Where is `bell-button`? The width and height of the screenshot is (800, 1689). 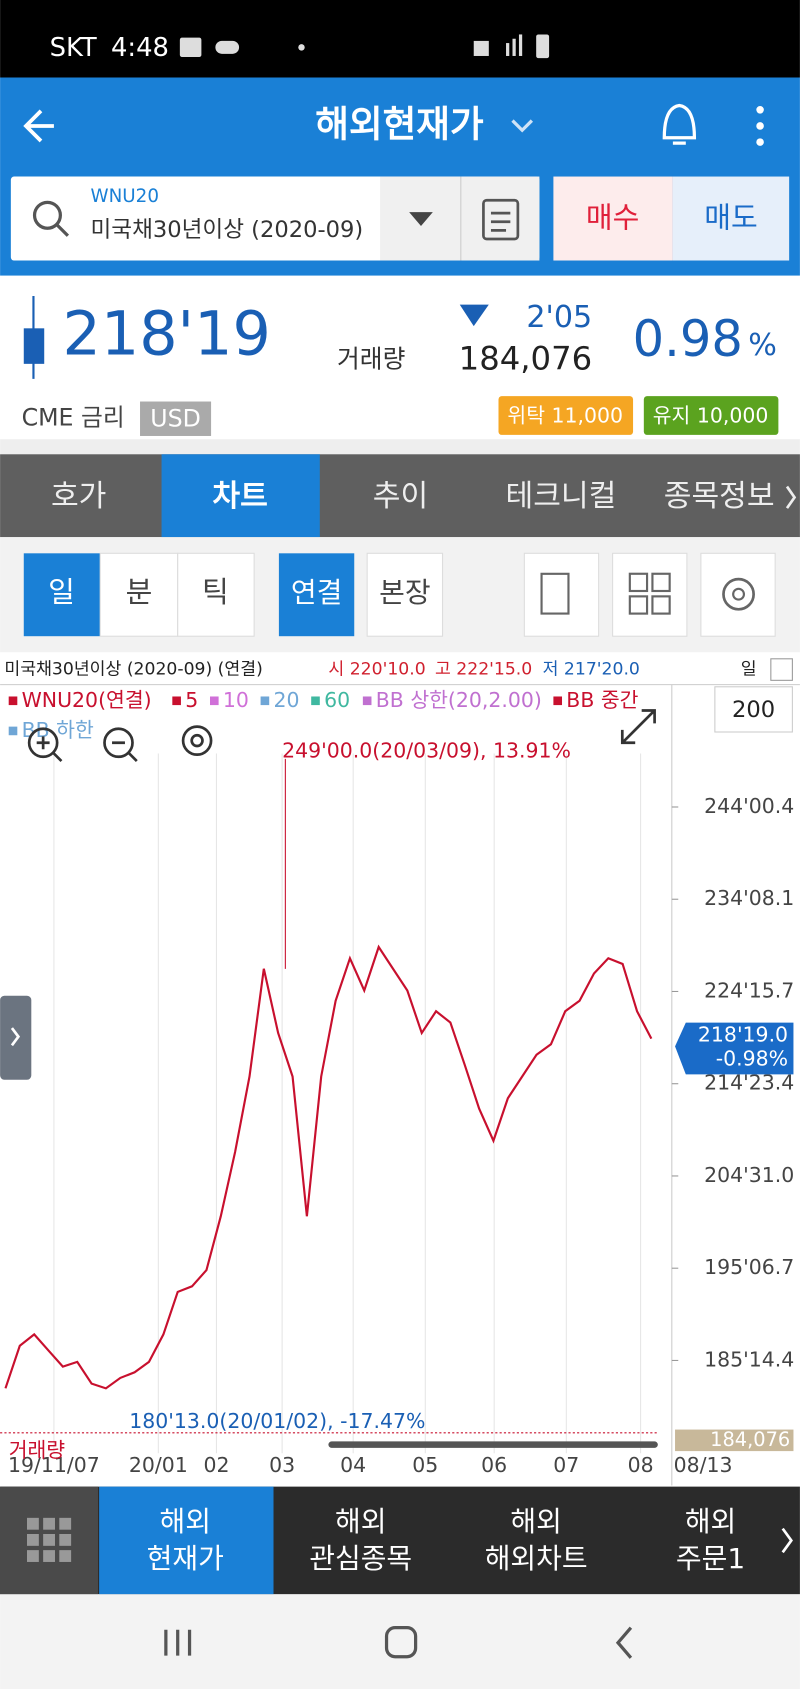
bell-button is located at coordinates (679, 124).